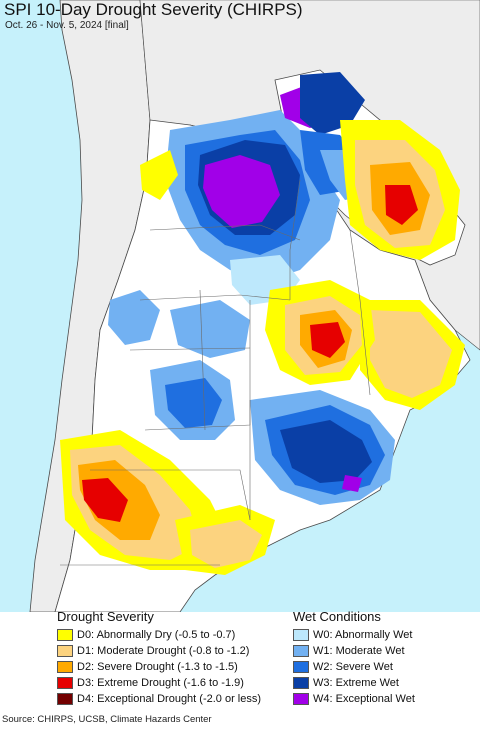  What do you see at coordinates (156, 635) in the screenshot?
I see `legend-label-d0: D0: Abnormally Dry (-0.5 to -0.7)` at bounding box center [156, 635].